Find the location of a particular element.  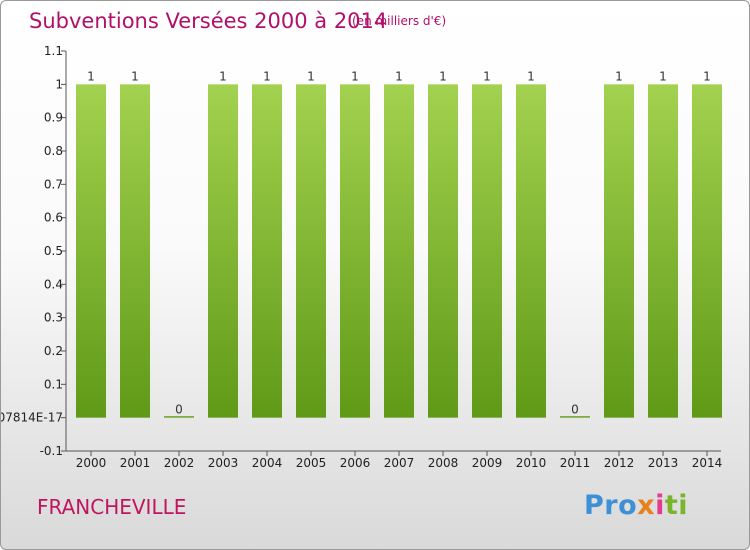

x-tick-label: 2012 is located at coordinates (619, 463).